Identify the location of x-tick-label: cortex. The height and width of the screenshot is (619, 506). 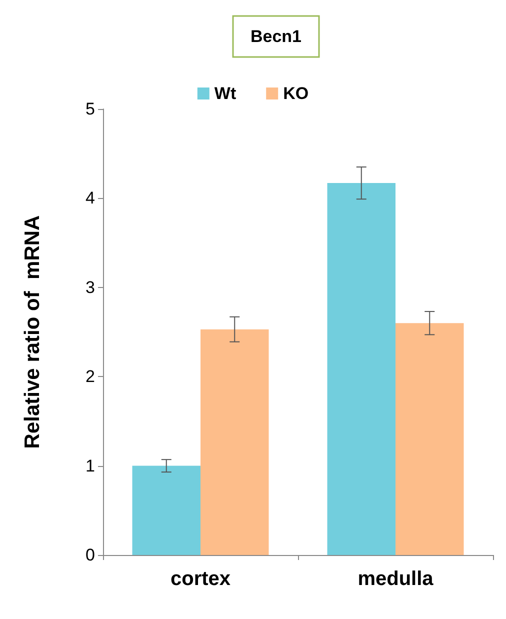
(200, 579).